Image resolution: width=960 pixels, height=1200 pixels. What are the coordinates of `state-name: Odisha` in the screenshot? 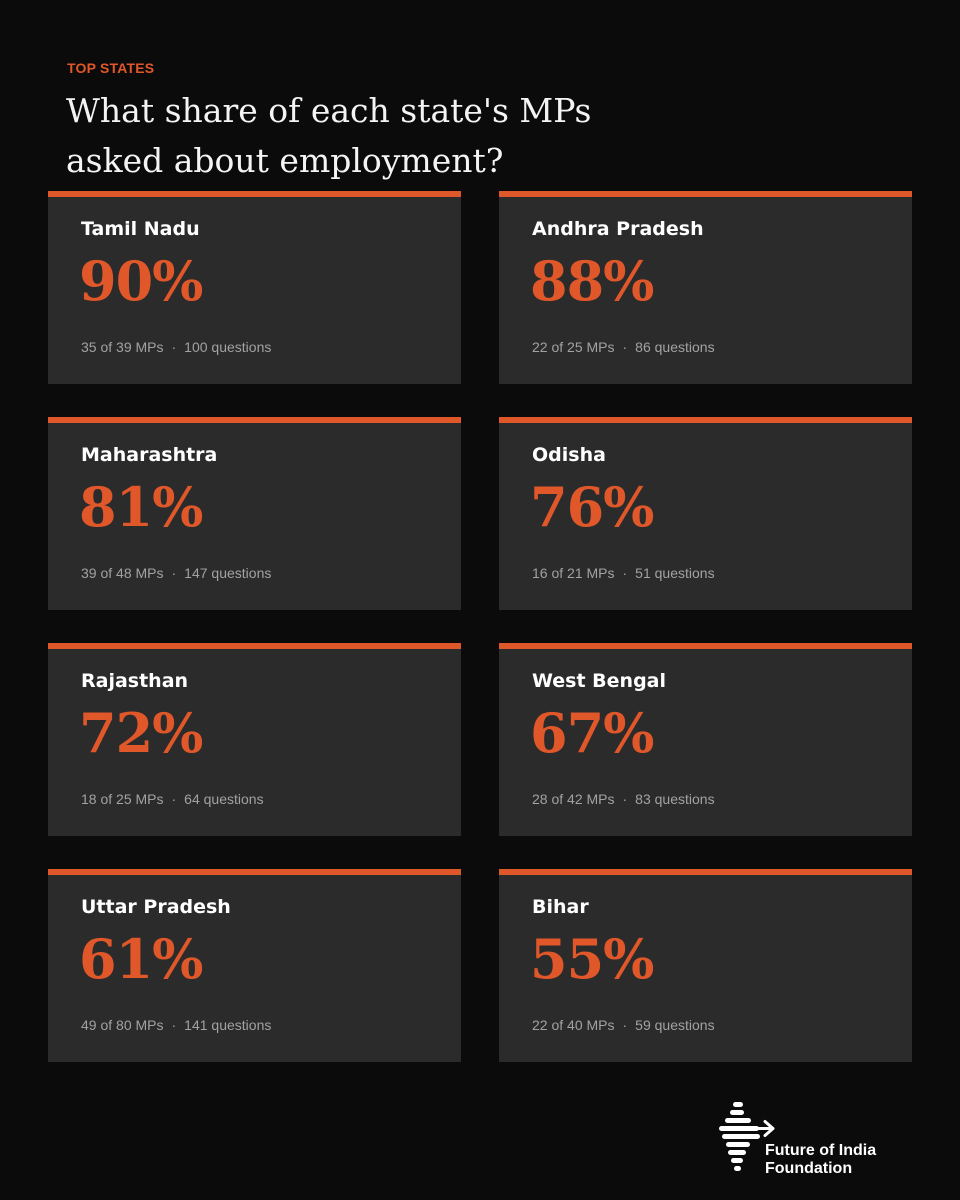 It's located at (569, 455).